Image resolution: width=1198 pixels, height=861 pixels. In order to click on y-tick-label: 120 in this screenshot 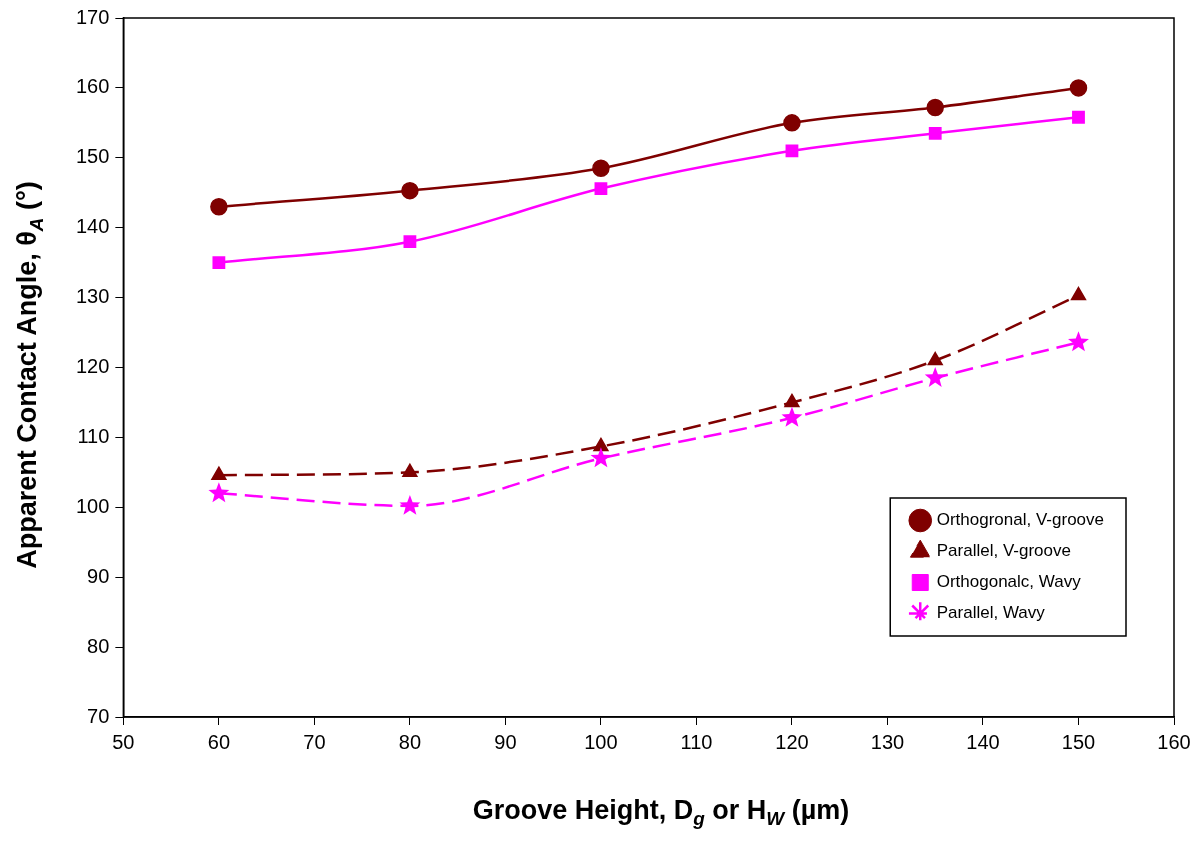, I will do `click(92, 366)`.